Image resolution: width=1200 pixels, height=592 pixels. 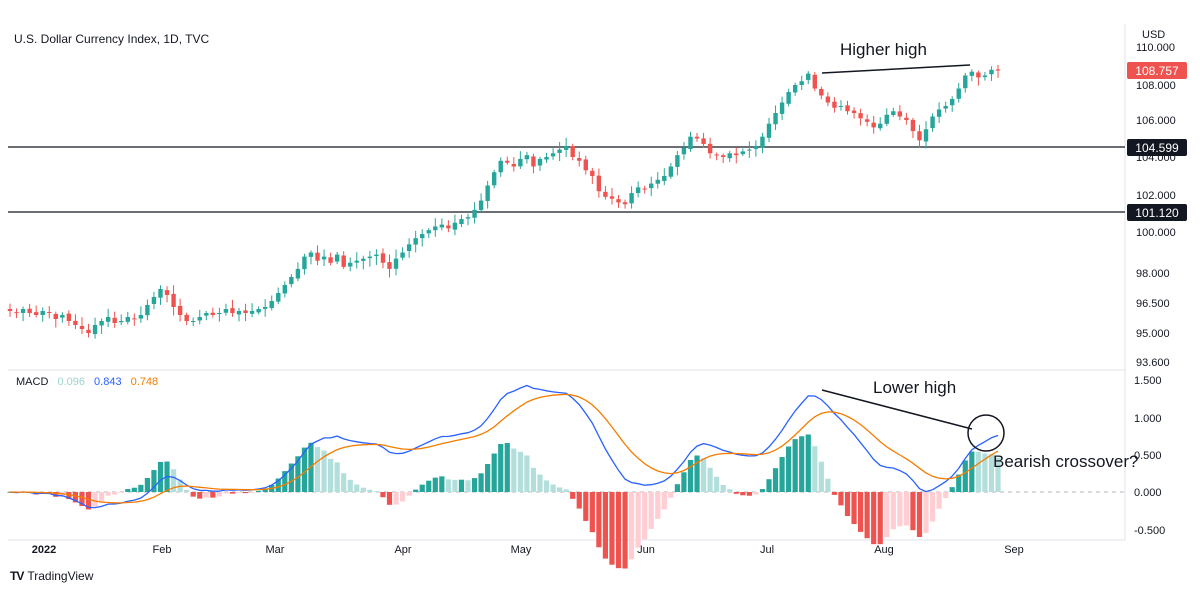 I want to click on crossover-circle, so click(x=986, y=433).